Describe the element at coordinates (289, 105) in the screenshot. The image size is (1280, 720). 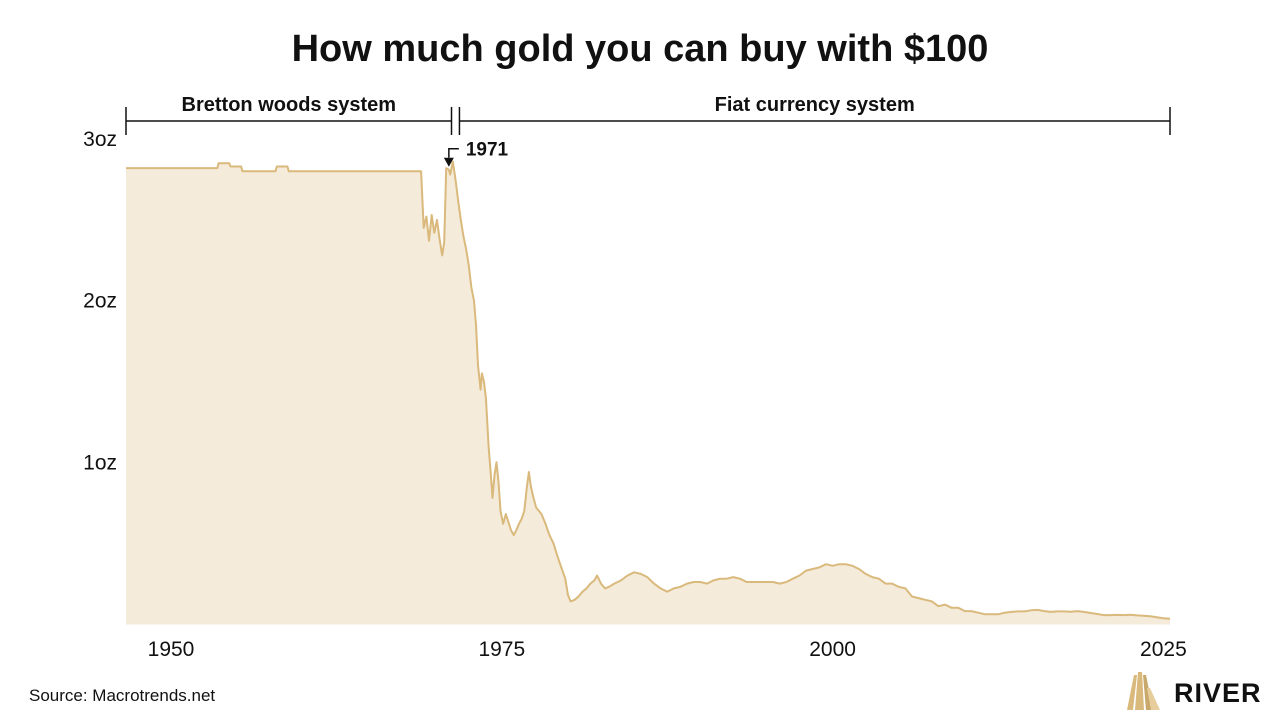
I see `era-label: Bretton woods system` at that location.